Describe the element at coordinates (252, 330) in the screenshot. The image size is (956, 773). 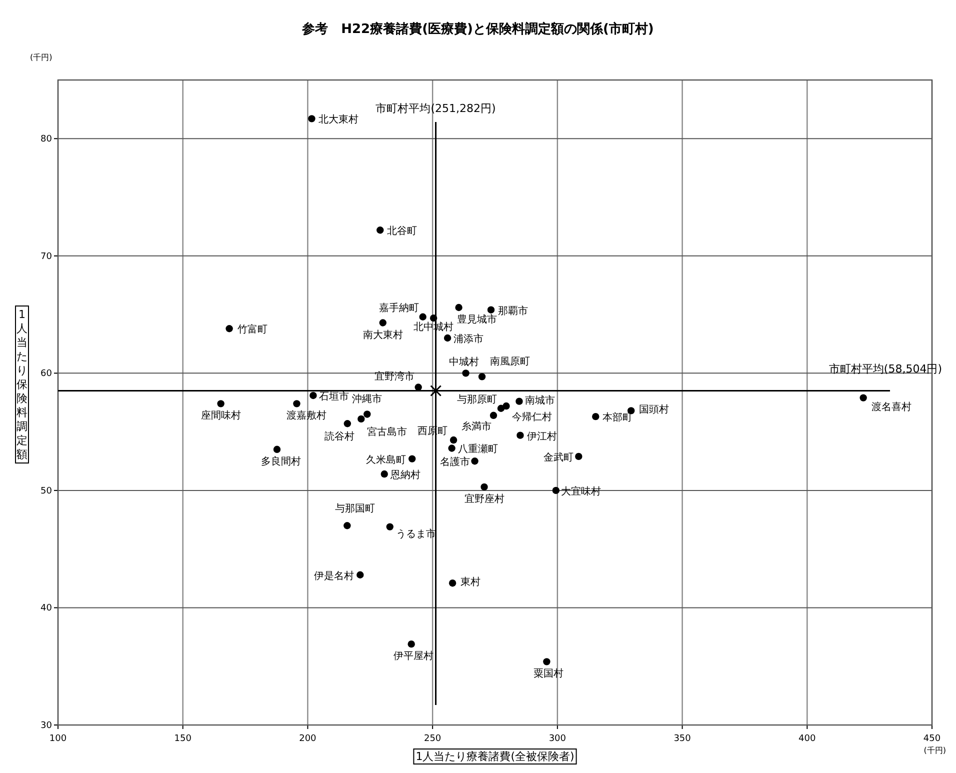
I see `series-label: 竹富町` at that location.